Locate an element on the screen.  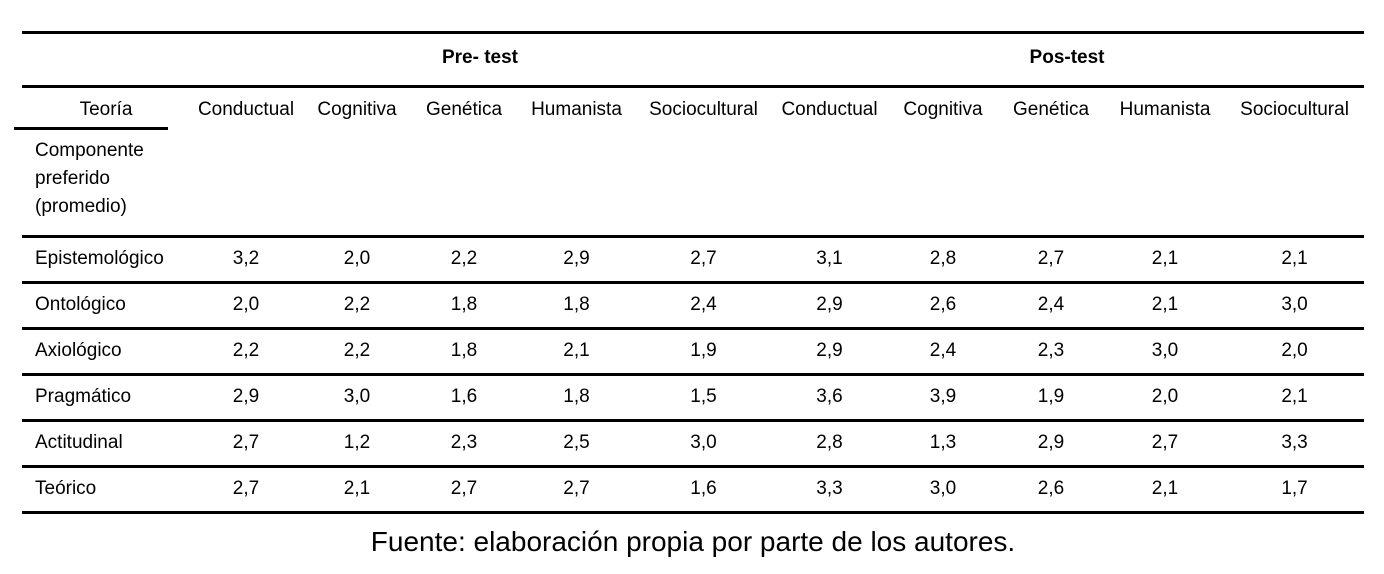
column-header-humanista-pos: Humanista is located at coordinates (1165, 109).